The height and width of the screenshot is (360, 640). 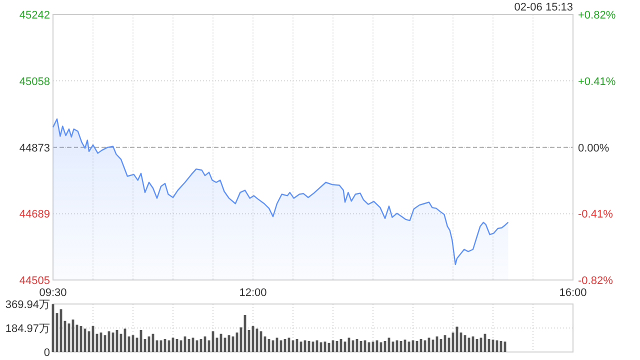 I want to click on y-tick-label: 44689, so click(x=34, y=214).